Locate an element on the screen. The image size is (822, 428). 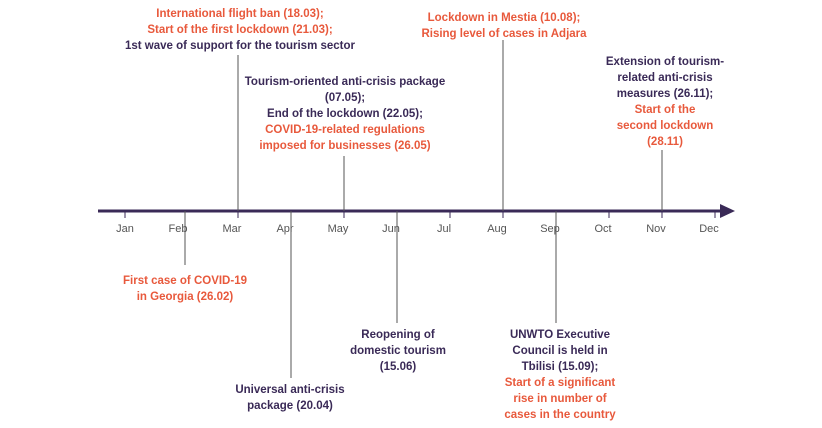
event-sep-line: Start of a significant is located at coordinates (560, 383).